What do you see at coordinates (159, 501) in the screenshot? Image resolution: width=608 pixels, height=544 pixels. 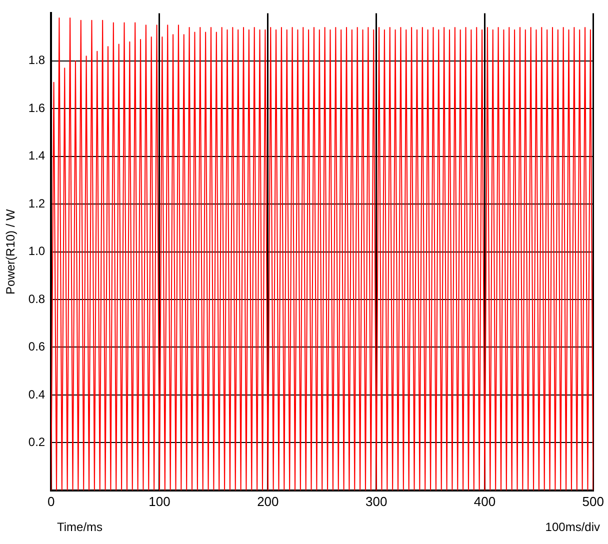 I see `x-tick-label: 100` at bounding box center [159, 501].